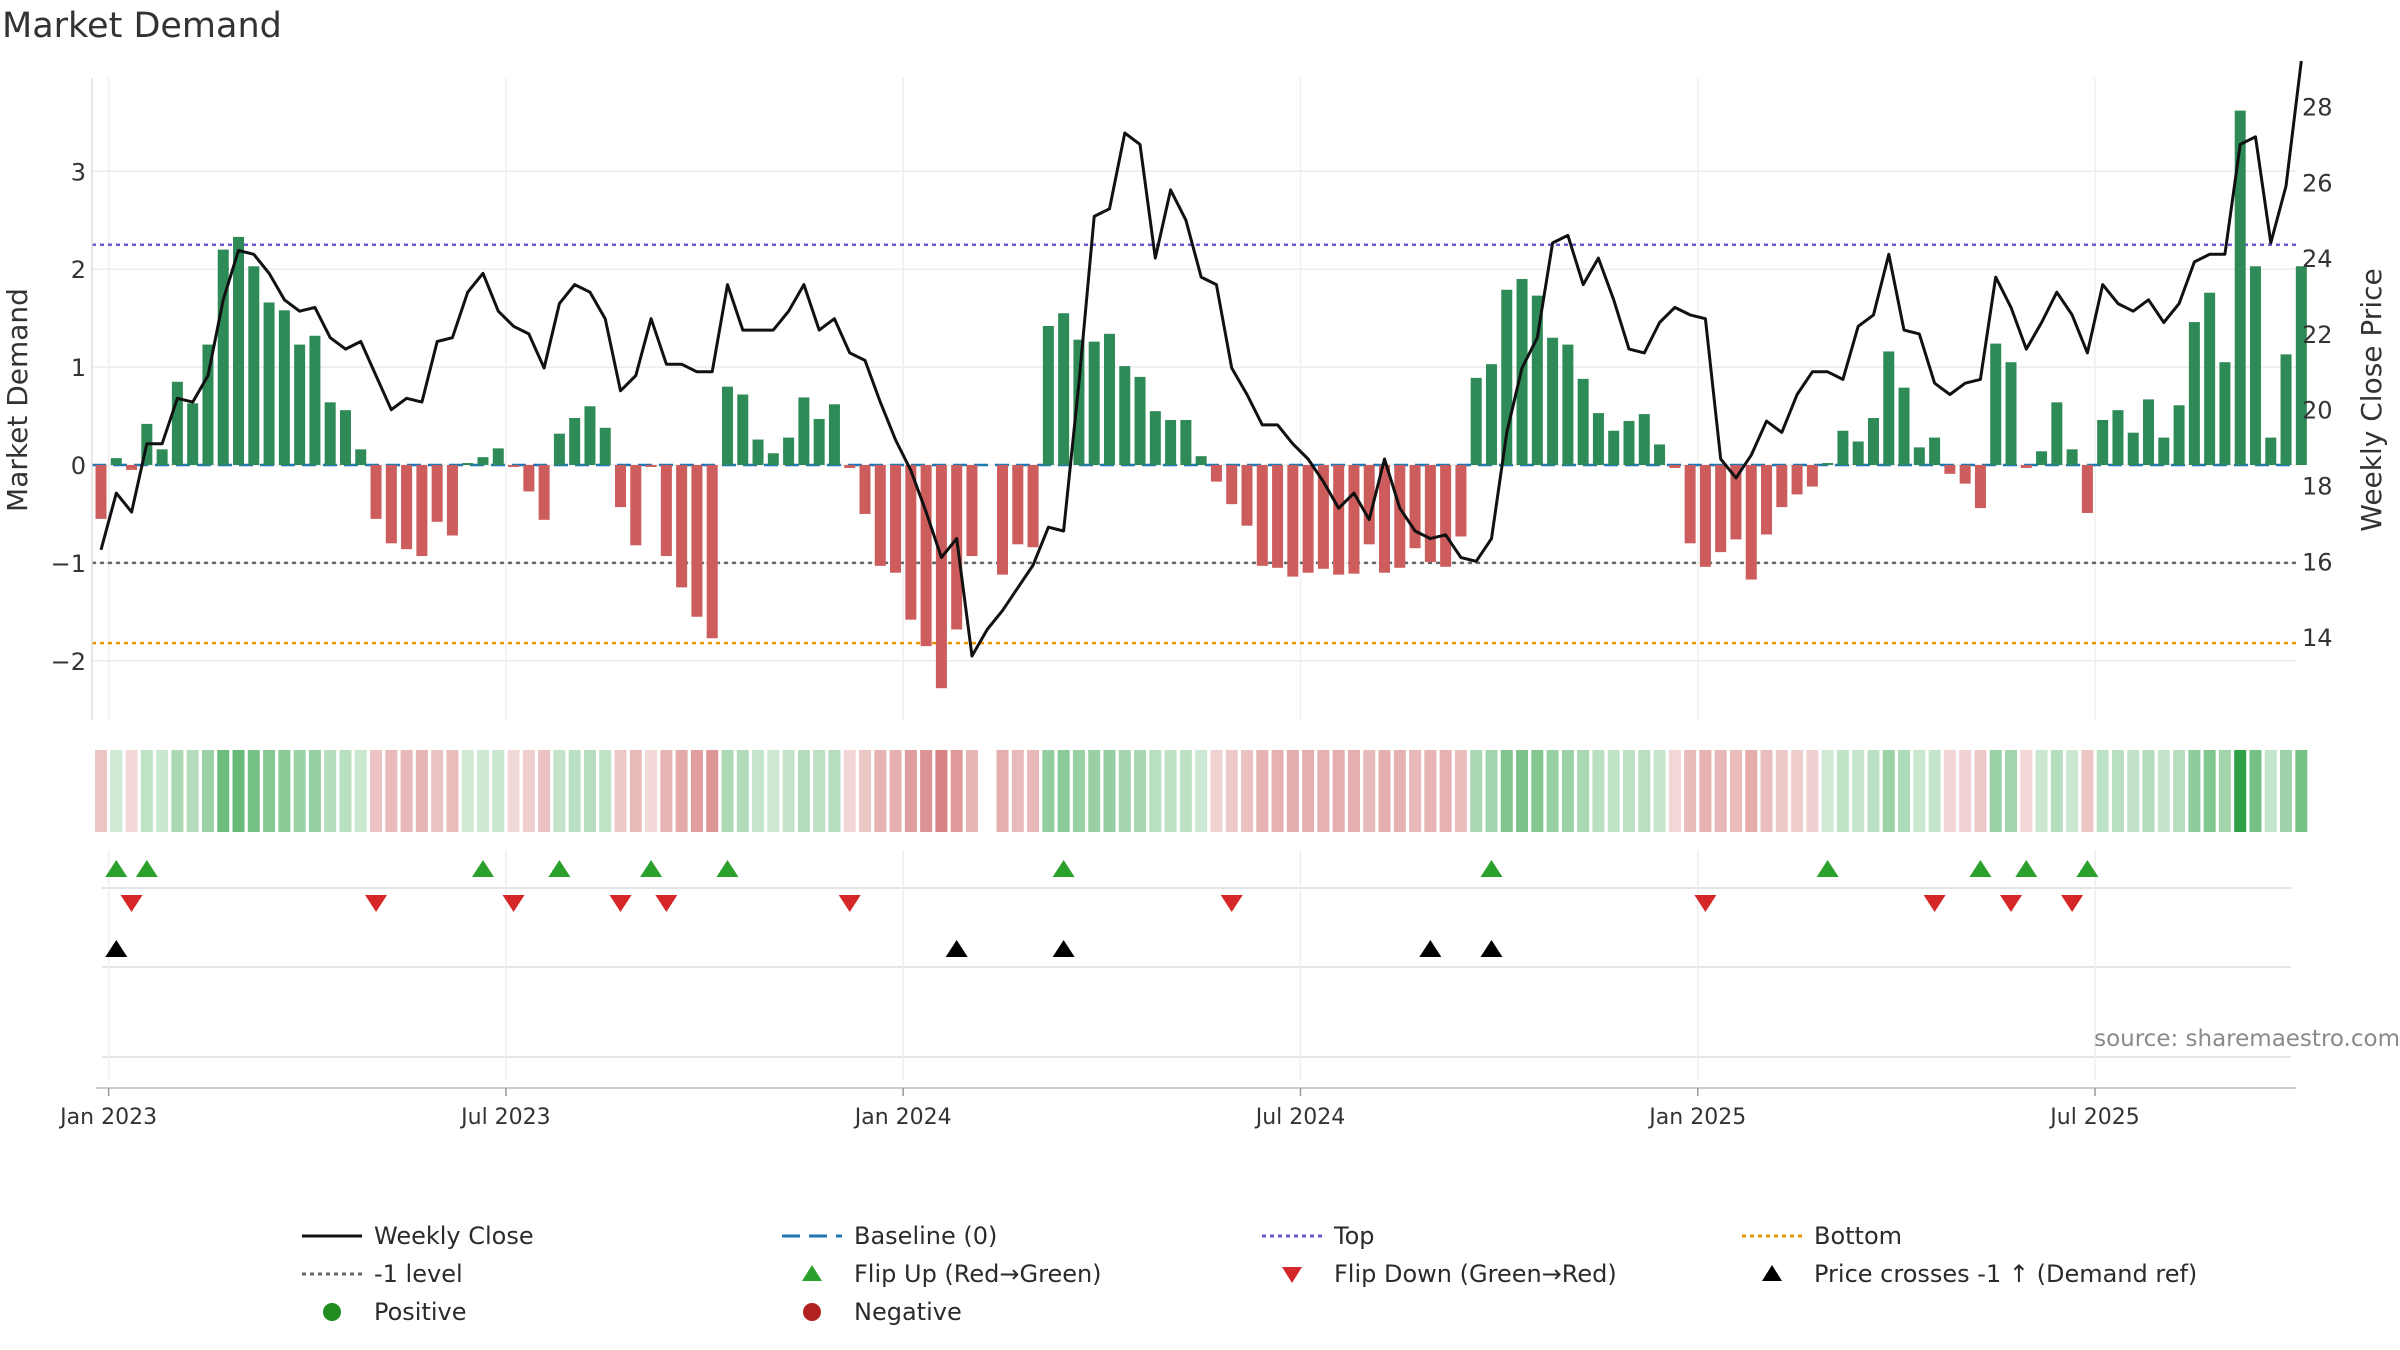 The height and width of the screenshot is (1350, 2400). What do you see at coordinates (1292, 1236) in the screenshot?
I see `top-dotted-icon` at bounding box center [1292, 1236].